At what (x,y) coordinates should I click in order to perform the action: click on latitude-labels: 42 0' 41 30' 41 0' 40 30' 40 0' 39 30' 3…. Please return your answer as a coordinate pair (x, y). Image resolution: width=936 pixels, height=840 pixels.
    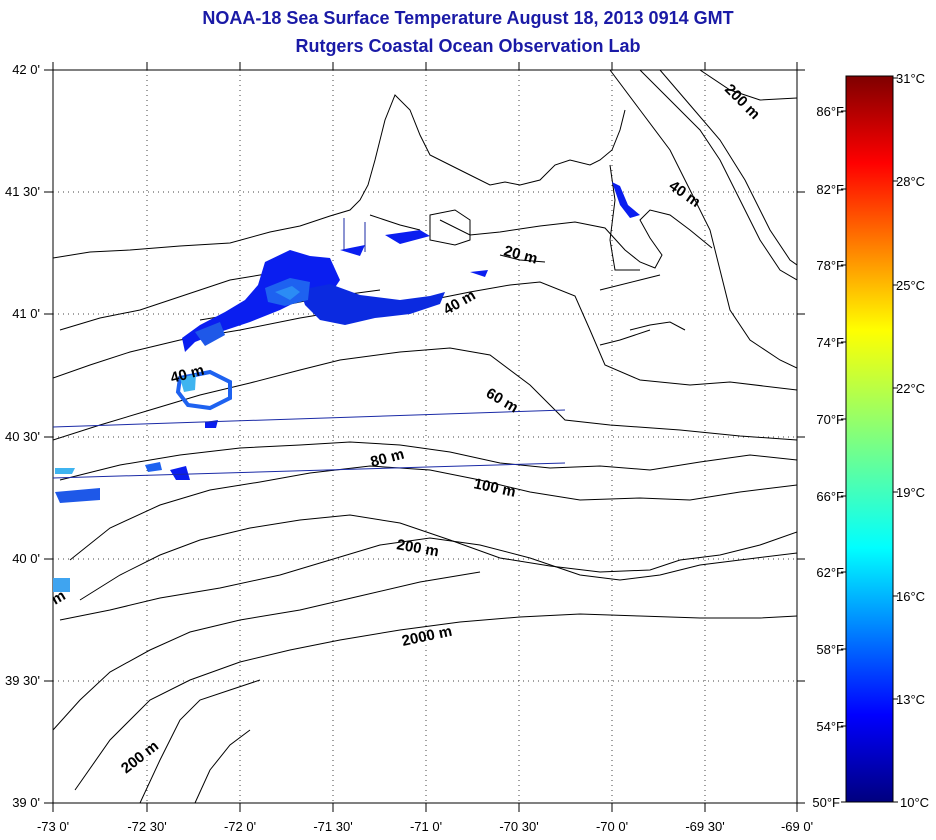
    Looking at the image, I should click on (22, 436).